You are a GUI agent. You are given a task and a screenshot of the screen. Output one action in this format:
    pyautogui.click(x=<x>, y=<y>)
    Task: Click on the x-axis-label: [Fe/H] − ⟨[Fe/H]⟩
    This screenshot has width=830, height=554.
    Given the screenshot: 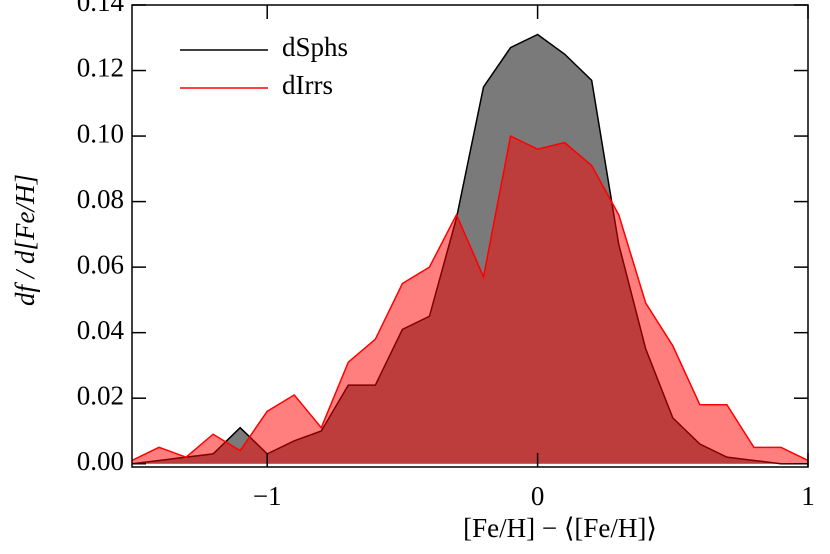 What is the action you would take?
    pyautogui.click(x=560, y=528)
    